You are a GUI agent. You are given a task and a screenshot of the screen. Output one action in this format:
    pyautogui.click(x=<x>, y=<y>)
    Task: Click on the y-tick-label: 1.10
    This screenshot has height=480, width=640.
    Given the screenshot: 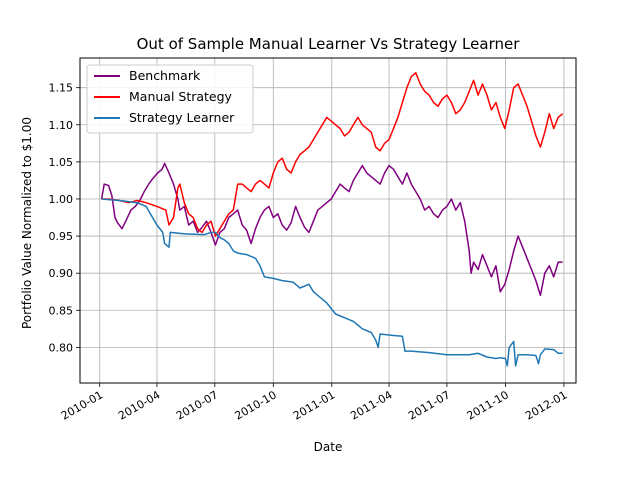 What is the action you would take?
    pyautogui.click(x=61, y=125)
    